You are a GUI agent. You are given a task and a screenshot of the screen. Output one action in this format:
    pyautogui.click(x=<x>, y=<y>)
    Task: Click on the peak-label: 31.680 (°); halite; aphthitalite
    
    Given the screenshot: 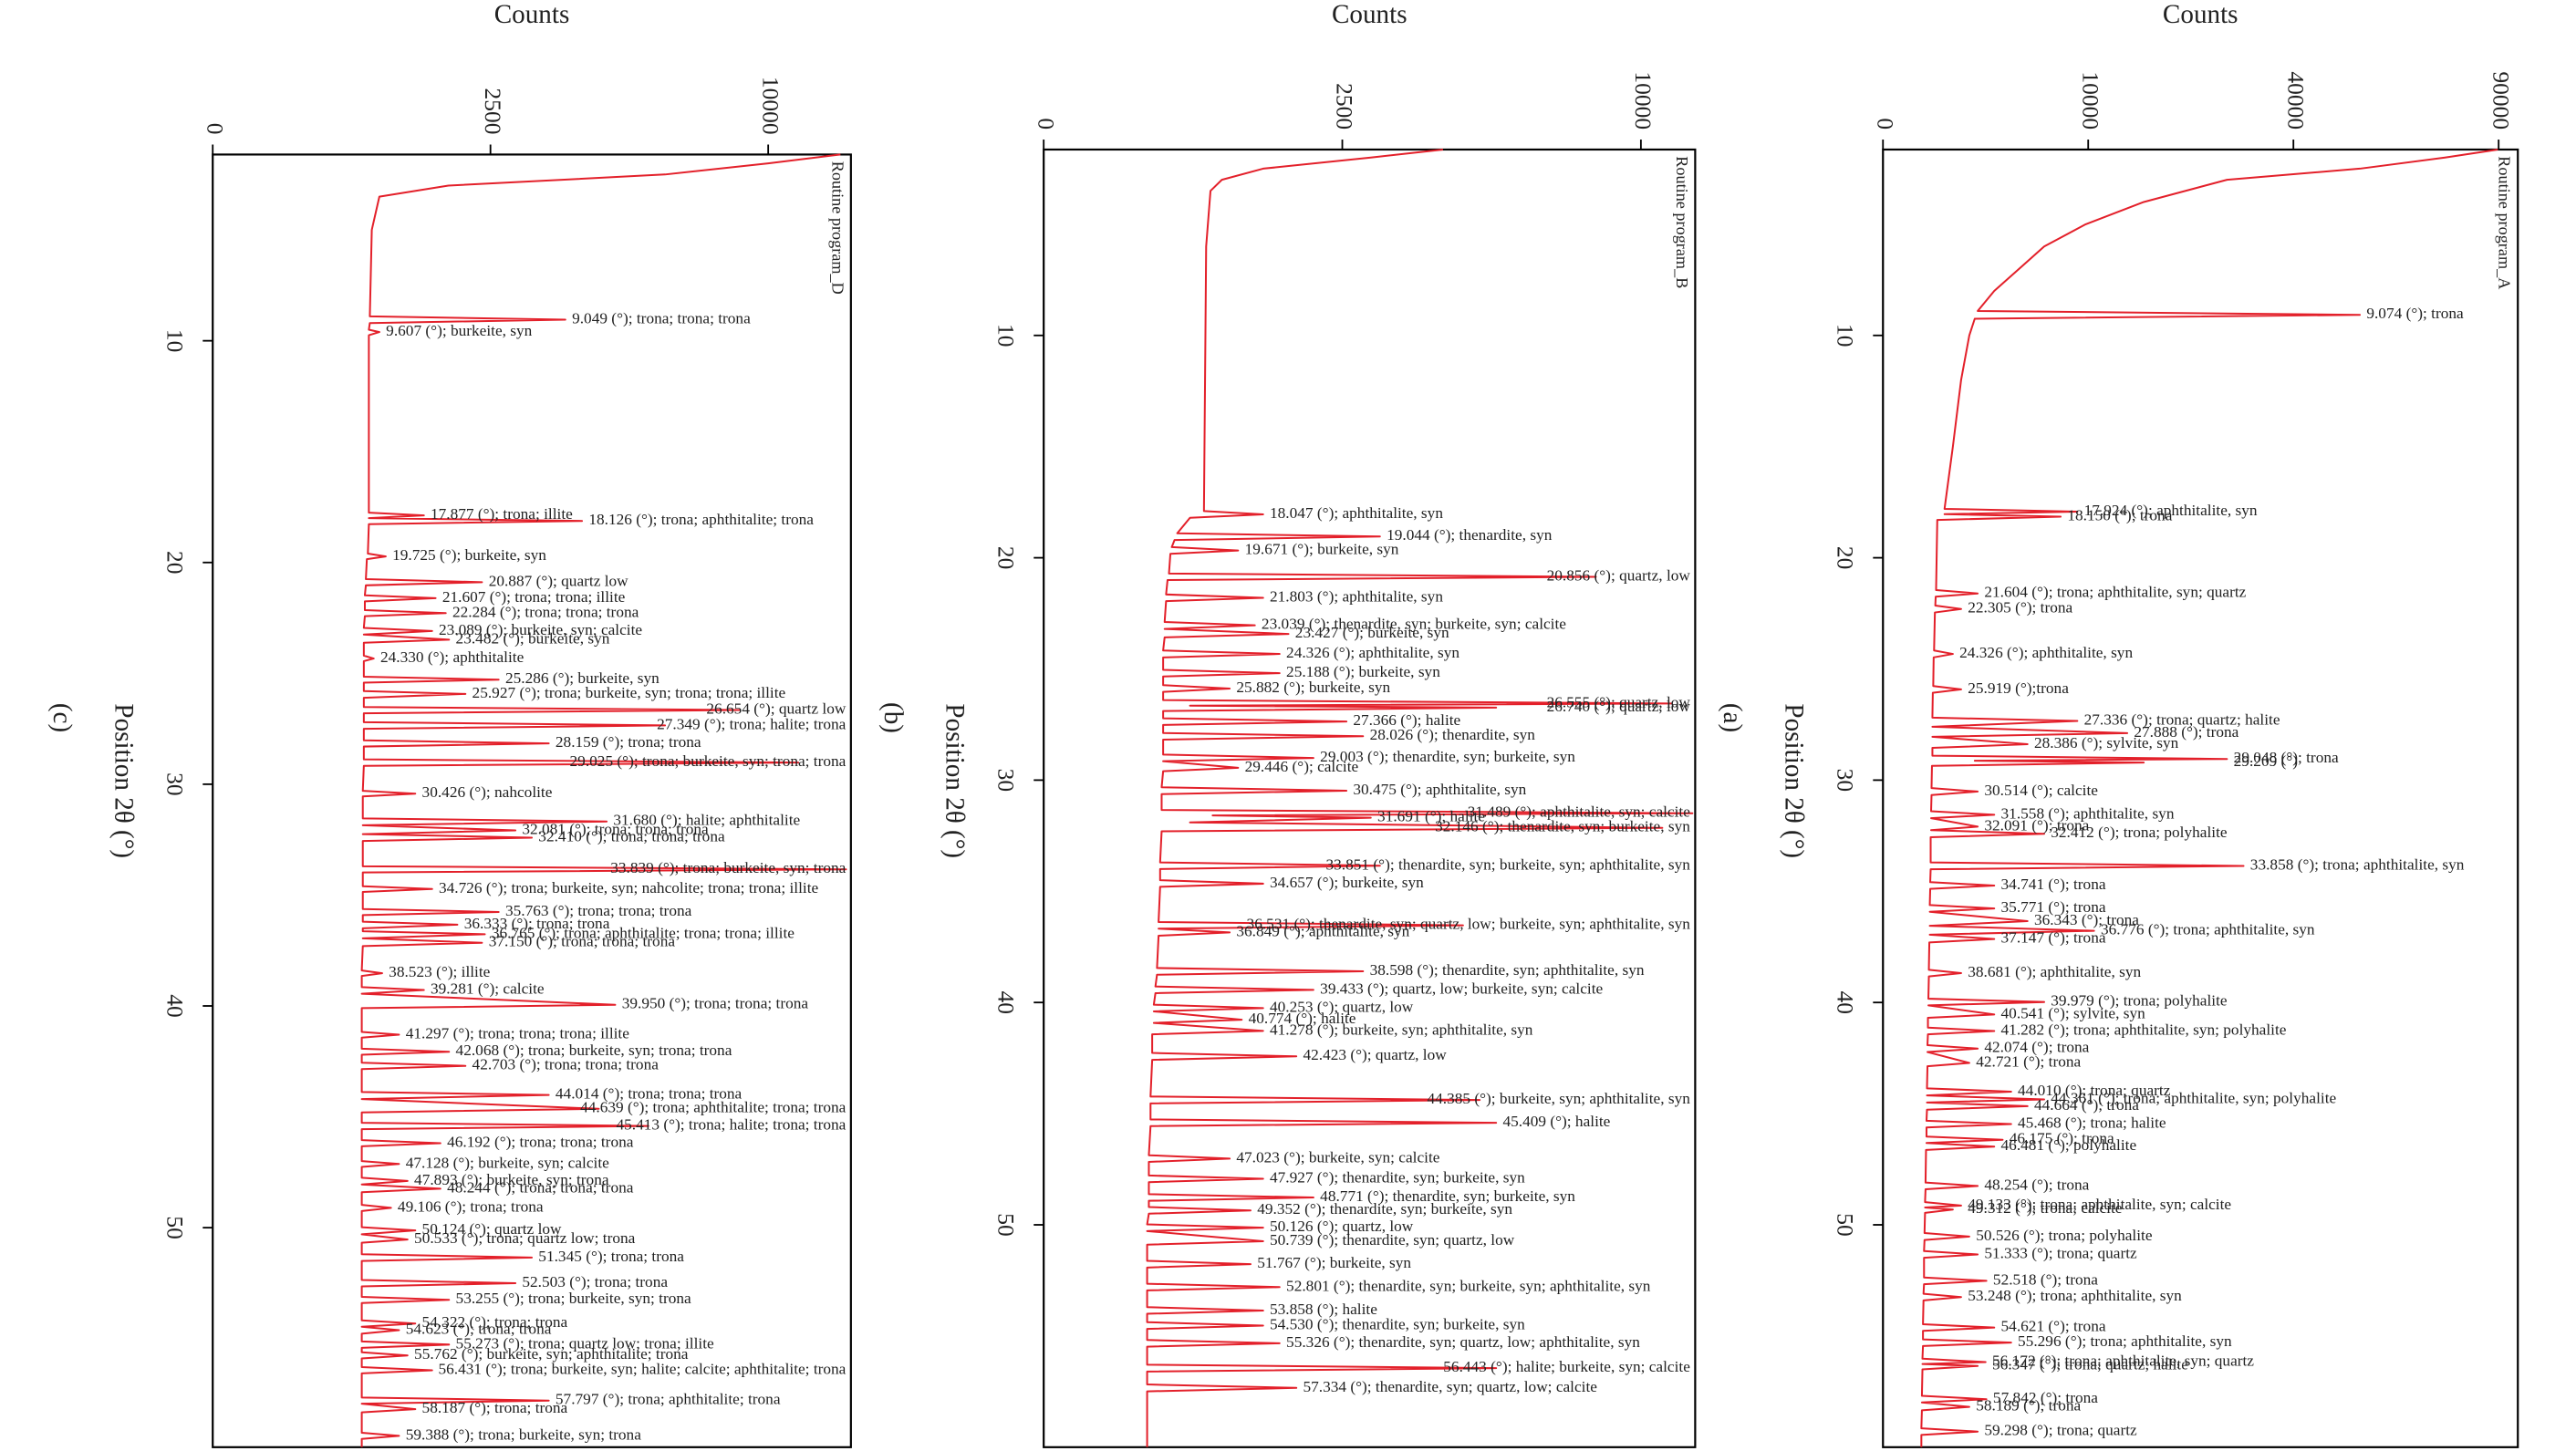 What is the action you would take?
    pyautogui.click(x=706, y=820)
    